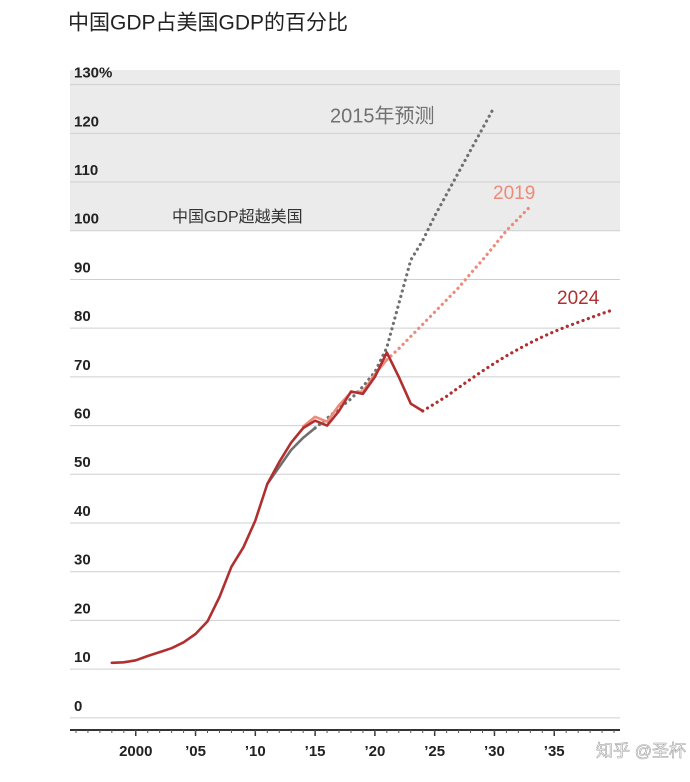 The height and width of the screenshot is (782, 690). What do you see at coordinates (554, 751) in the screenshot?
I see `x-tick-label: ’35` at bounding box center [554, 751].